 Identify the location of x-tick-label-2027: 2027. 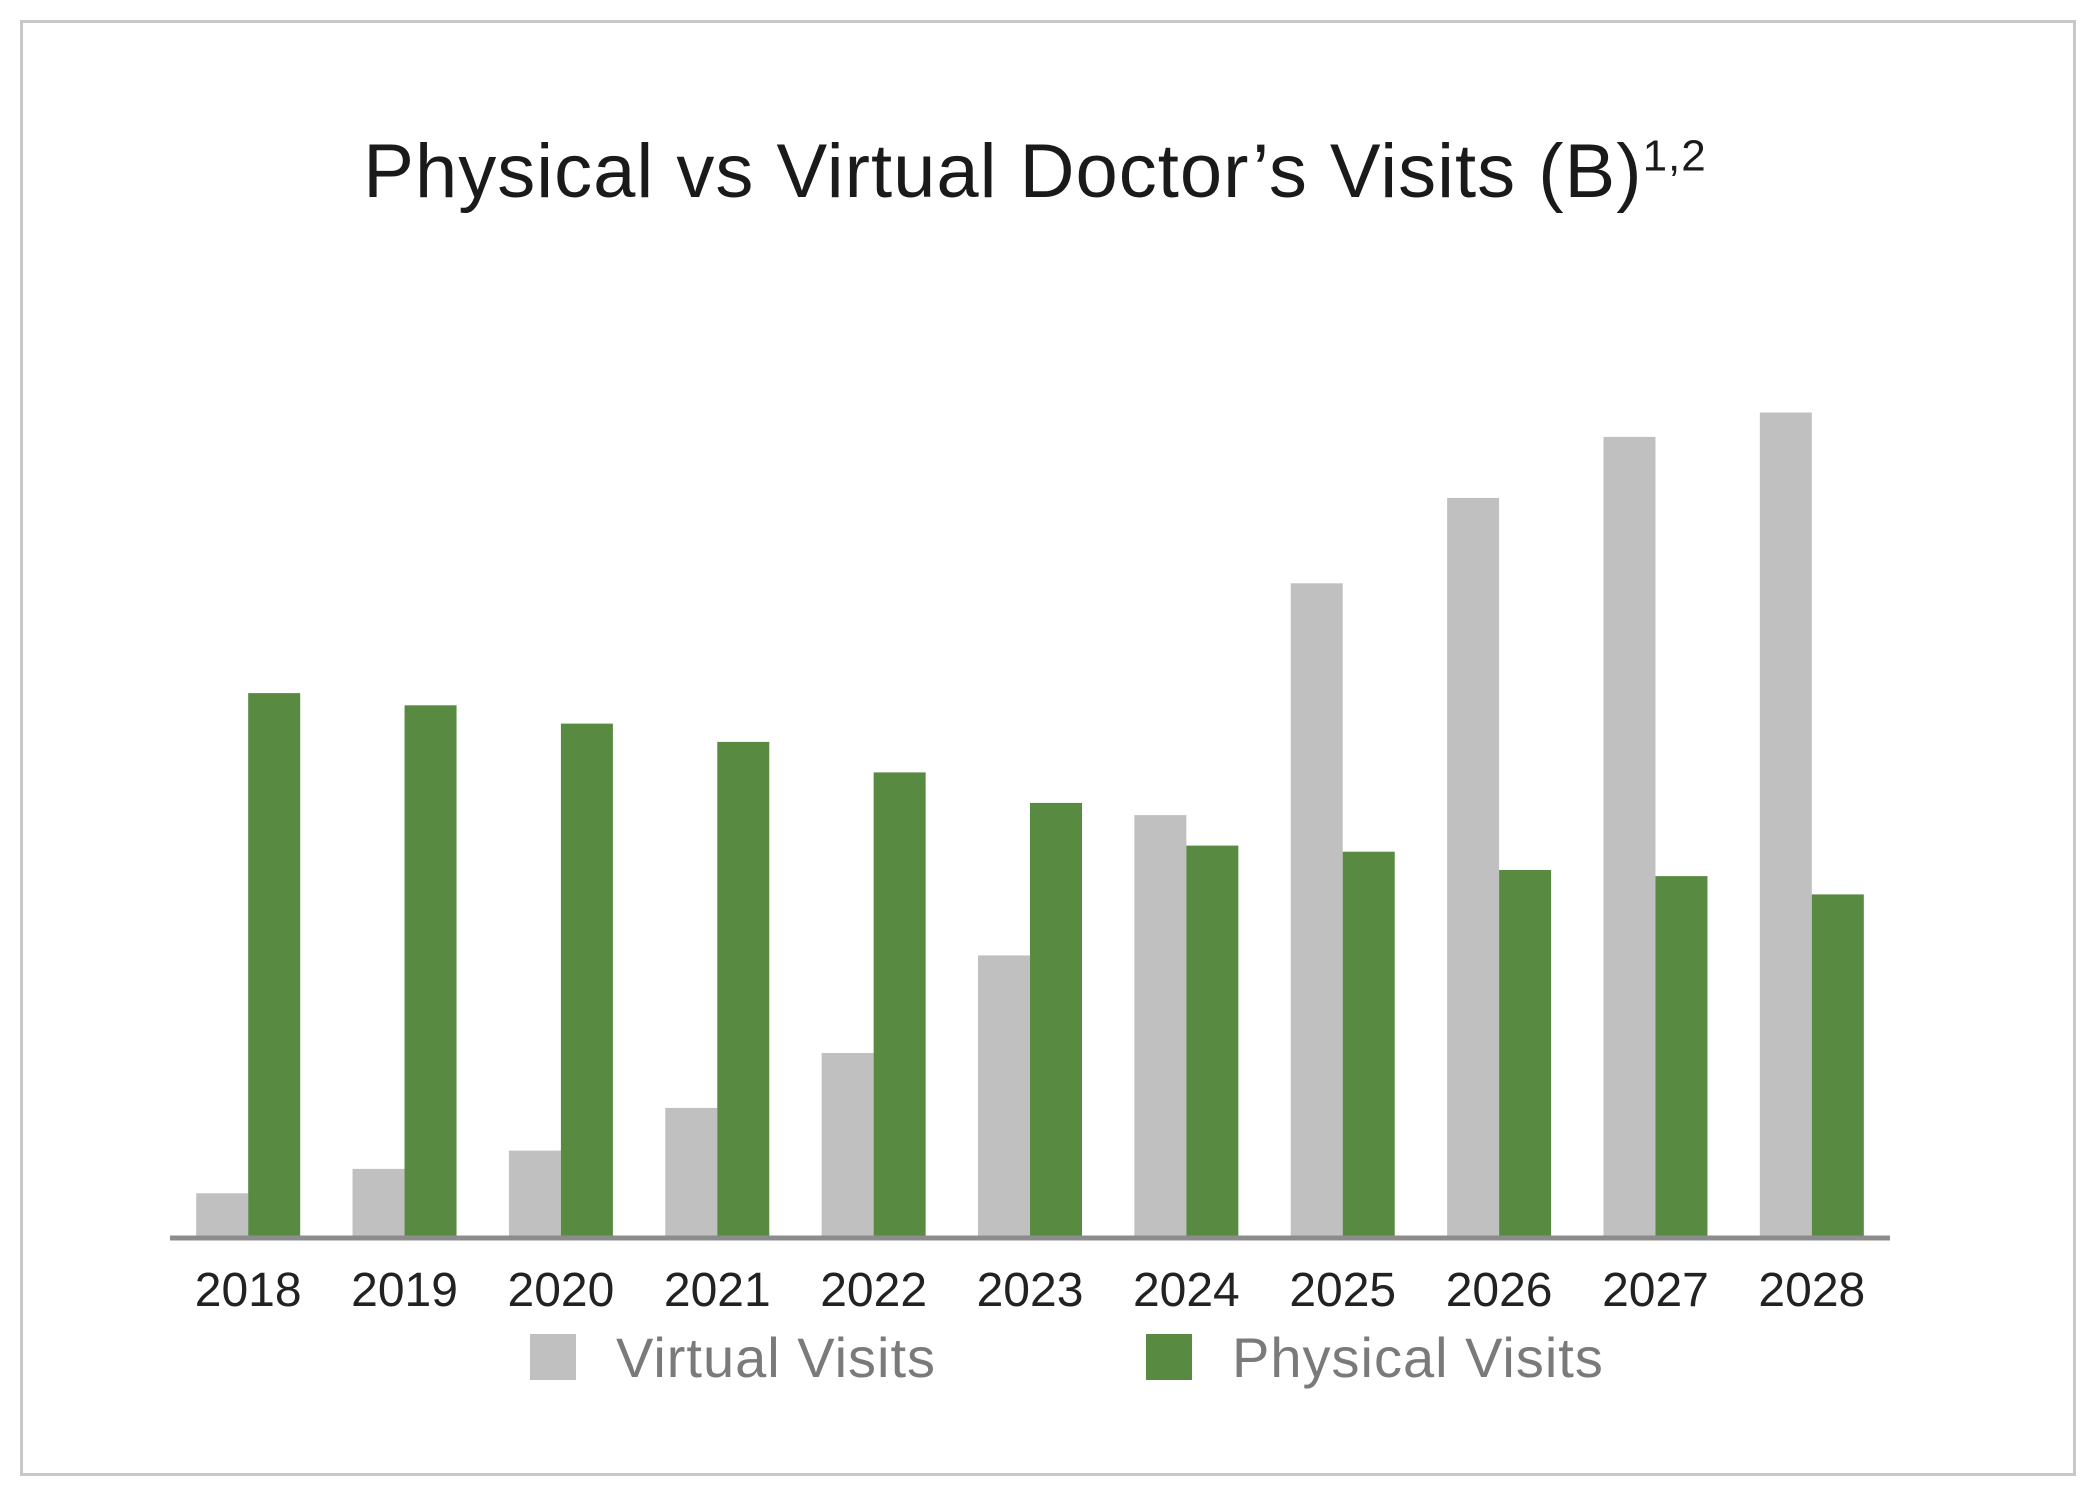
(1655, 1290).